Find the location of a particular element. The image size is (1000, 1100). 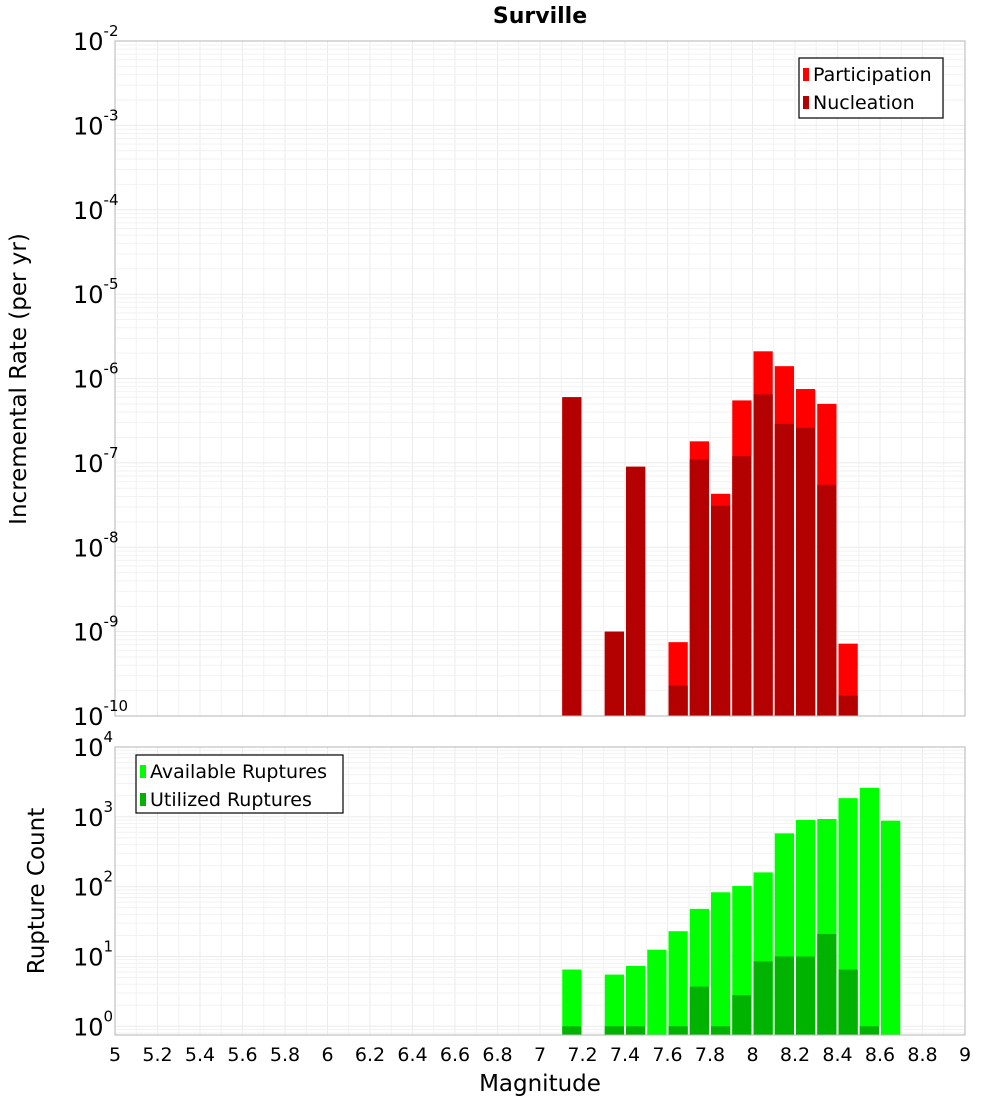

x-tick-label: 5.8 is located at coordinates (285, 1055).